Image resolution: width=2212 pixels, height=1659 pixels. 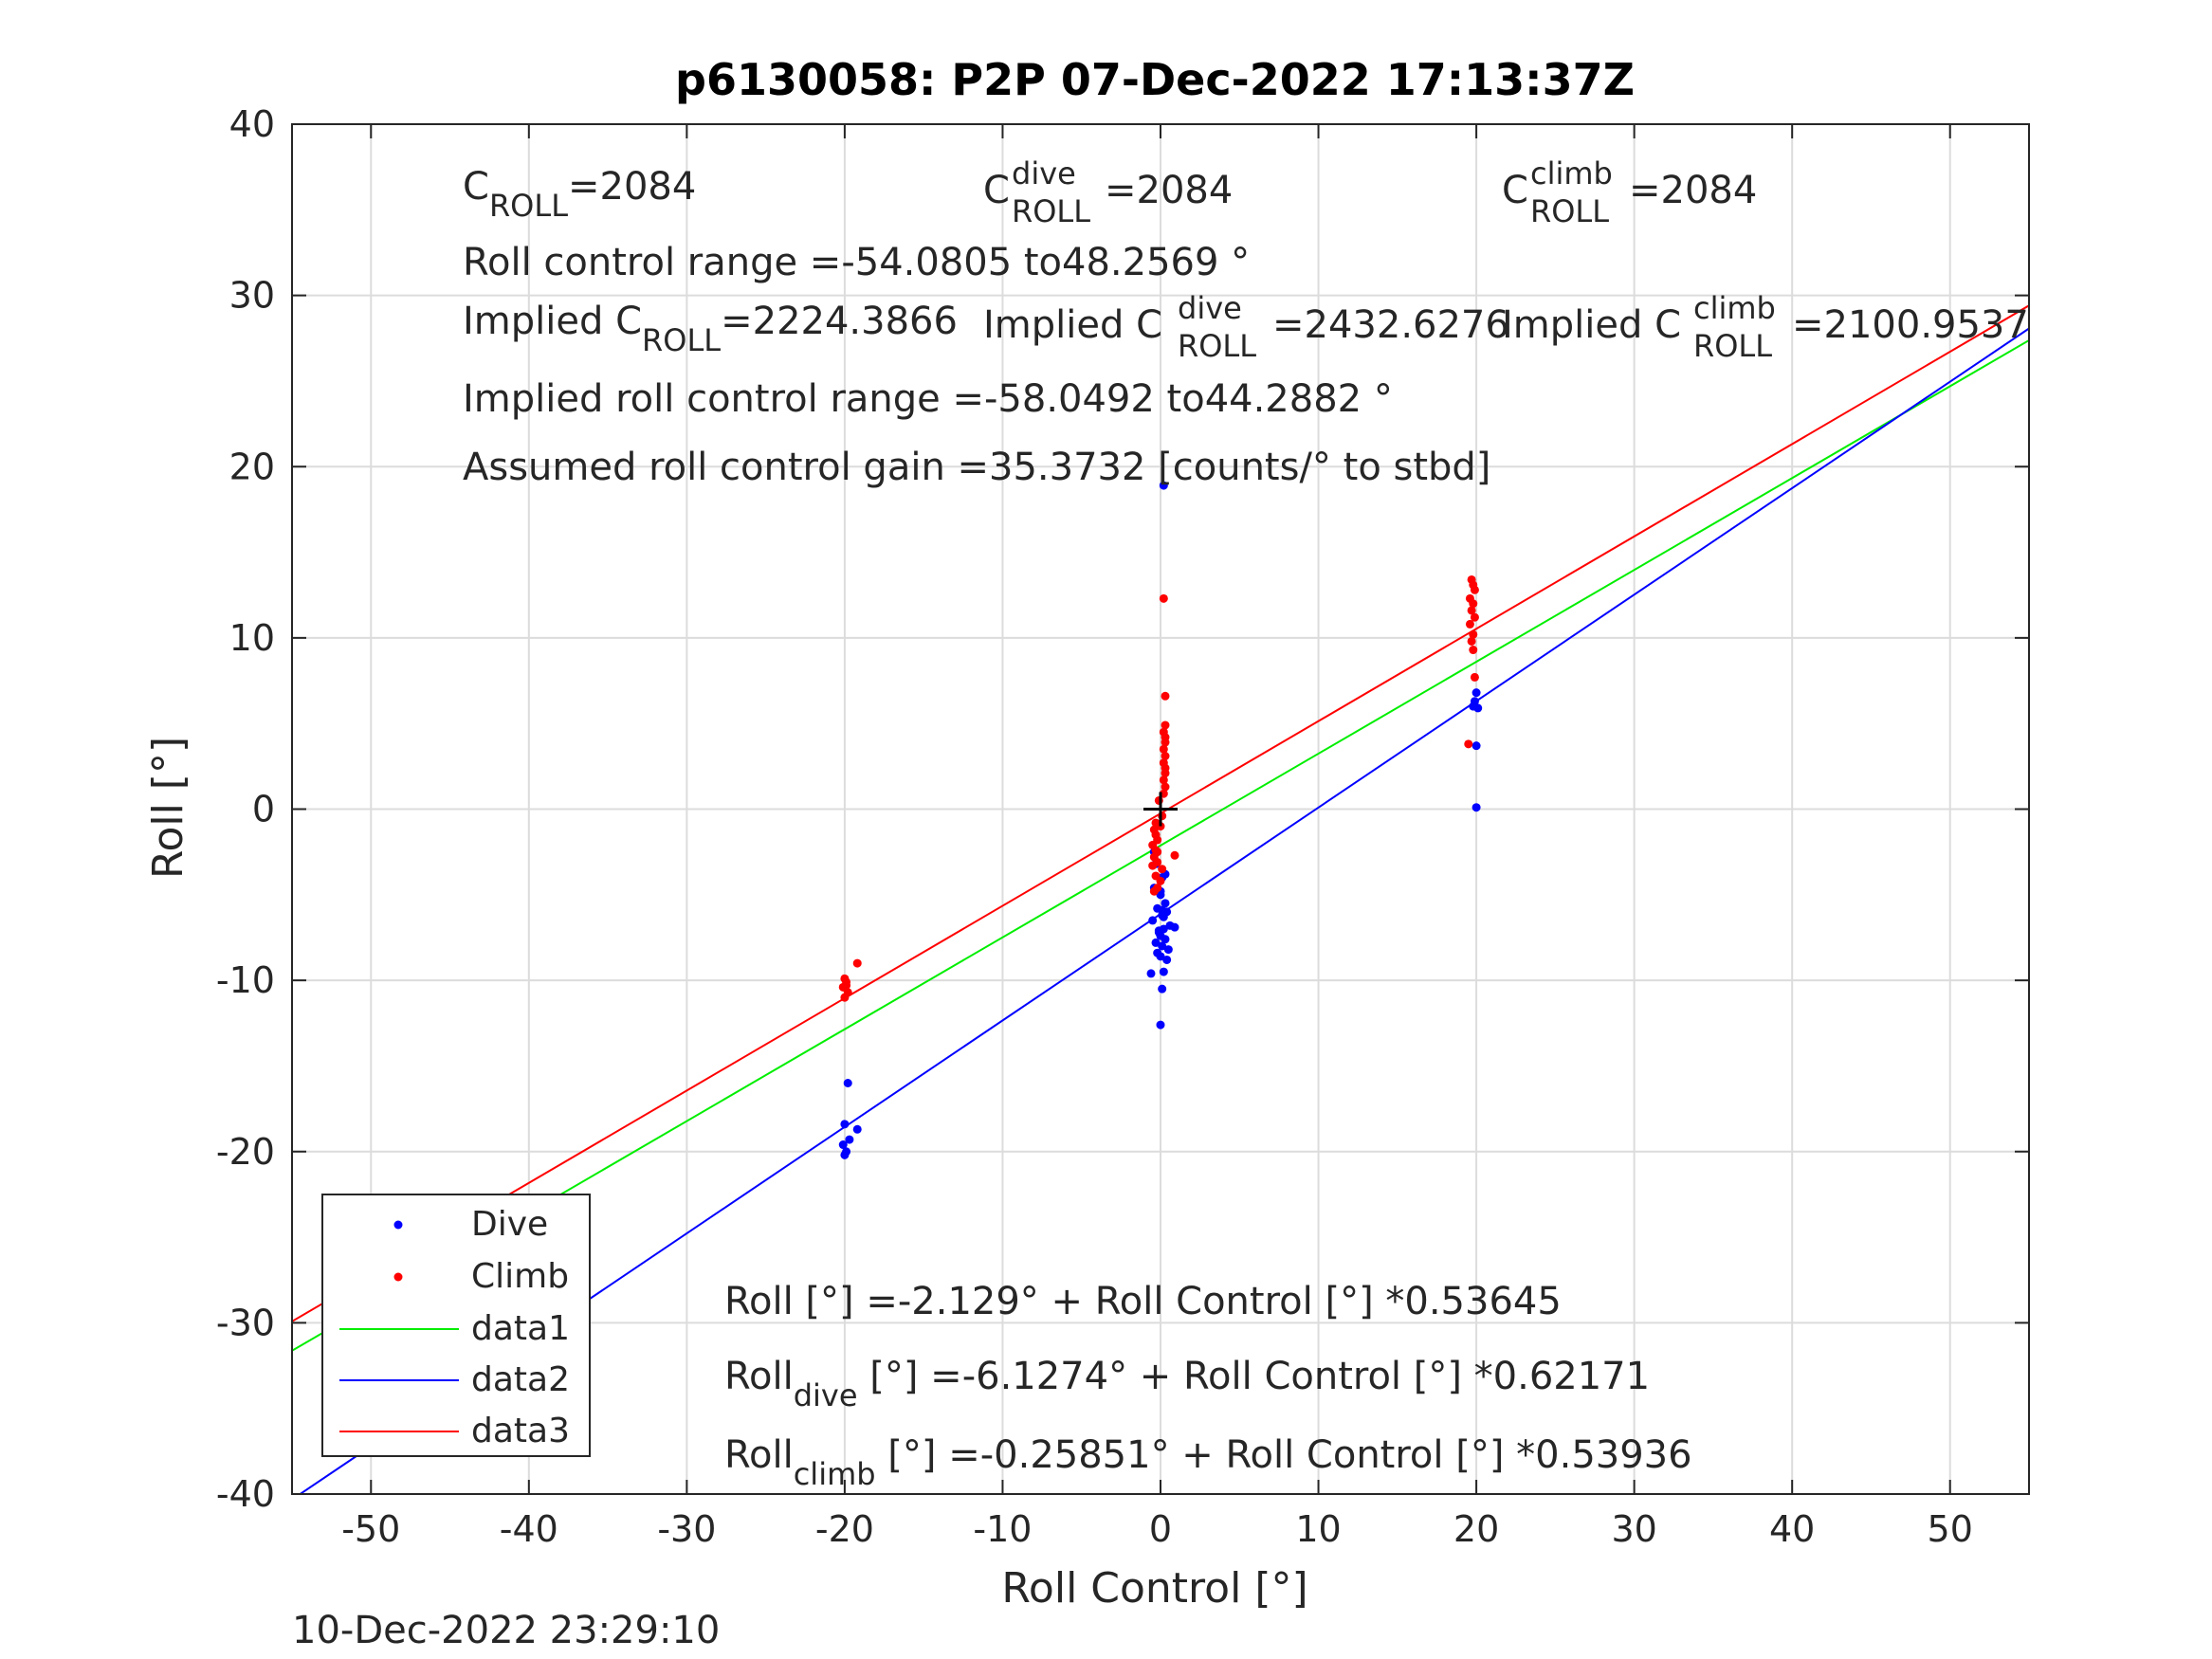 I want to click on svg-text: =2100.9537, so click(x=1910, y=325).